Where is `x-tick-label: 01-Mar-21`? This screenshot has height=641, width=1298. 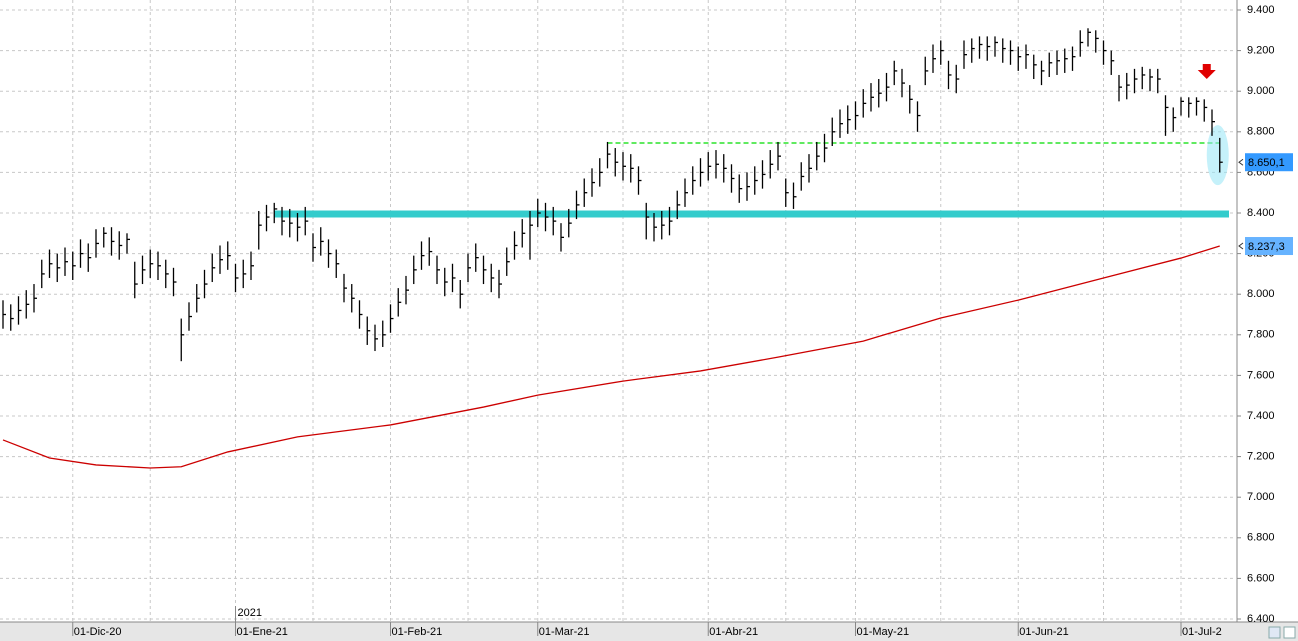 x-tick-label: 01-Mar-21 is located at coordinates (564, 632).